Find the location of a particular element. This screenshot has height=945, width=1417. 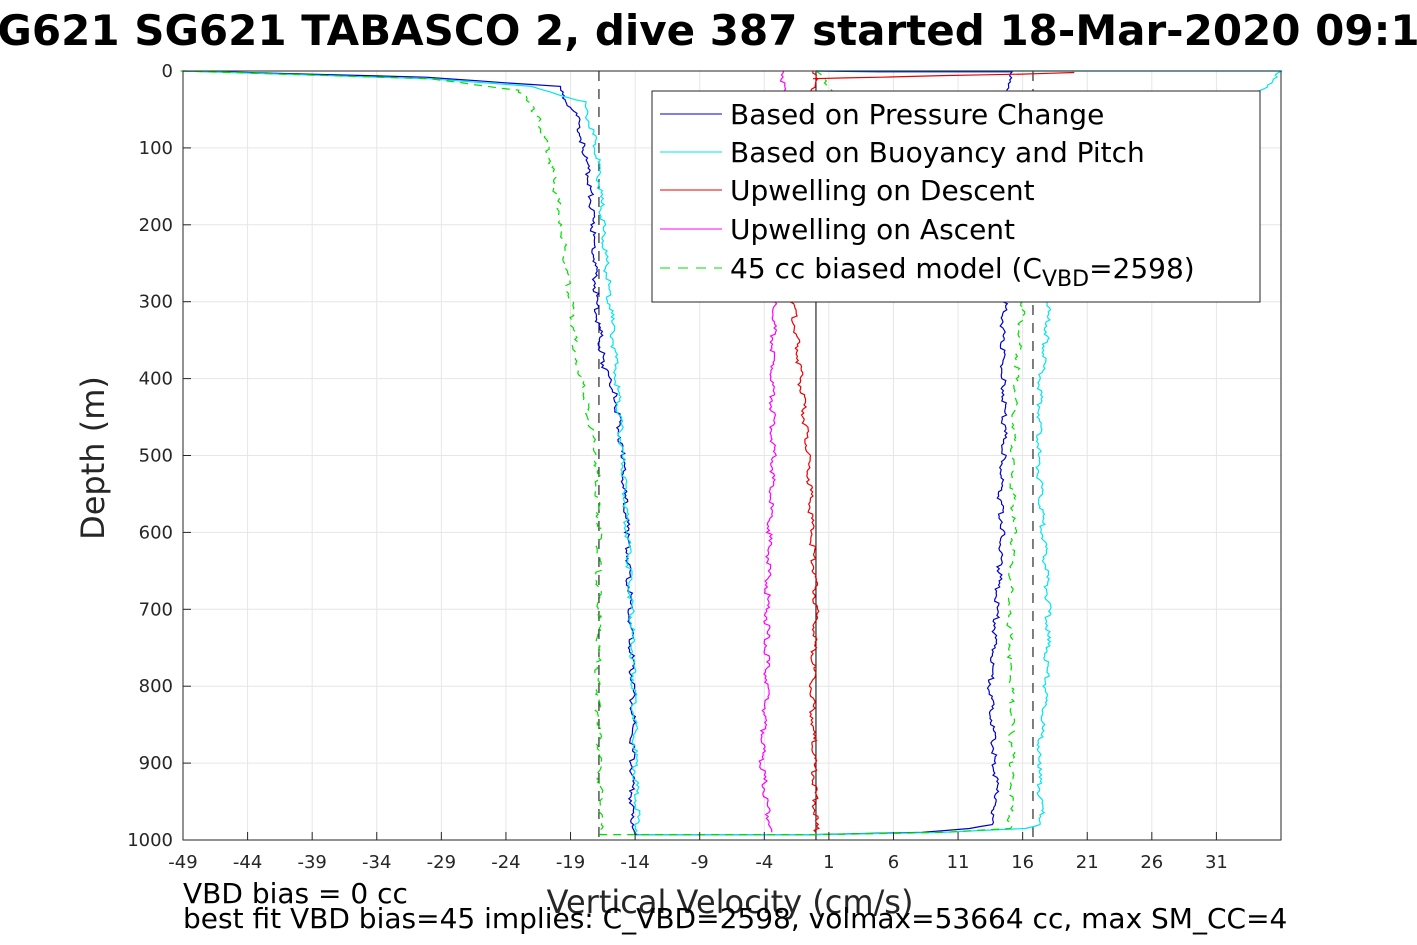

y-tick-label: 200 is located at coordinates (156, 225).